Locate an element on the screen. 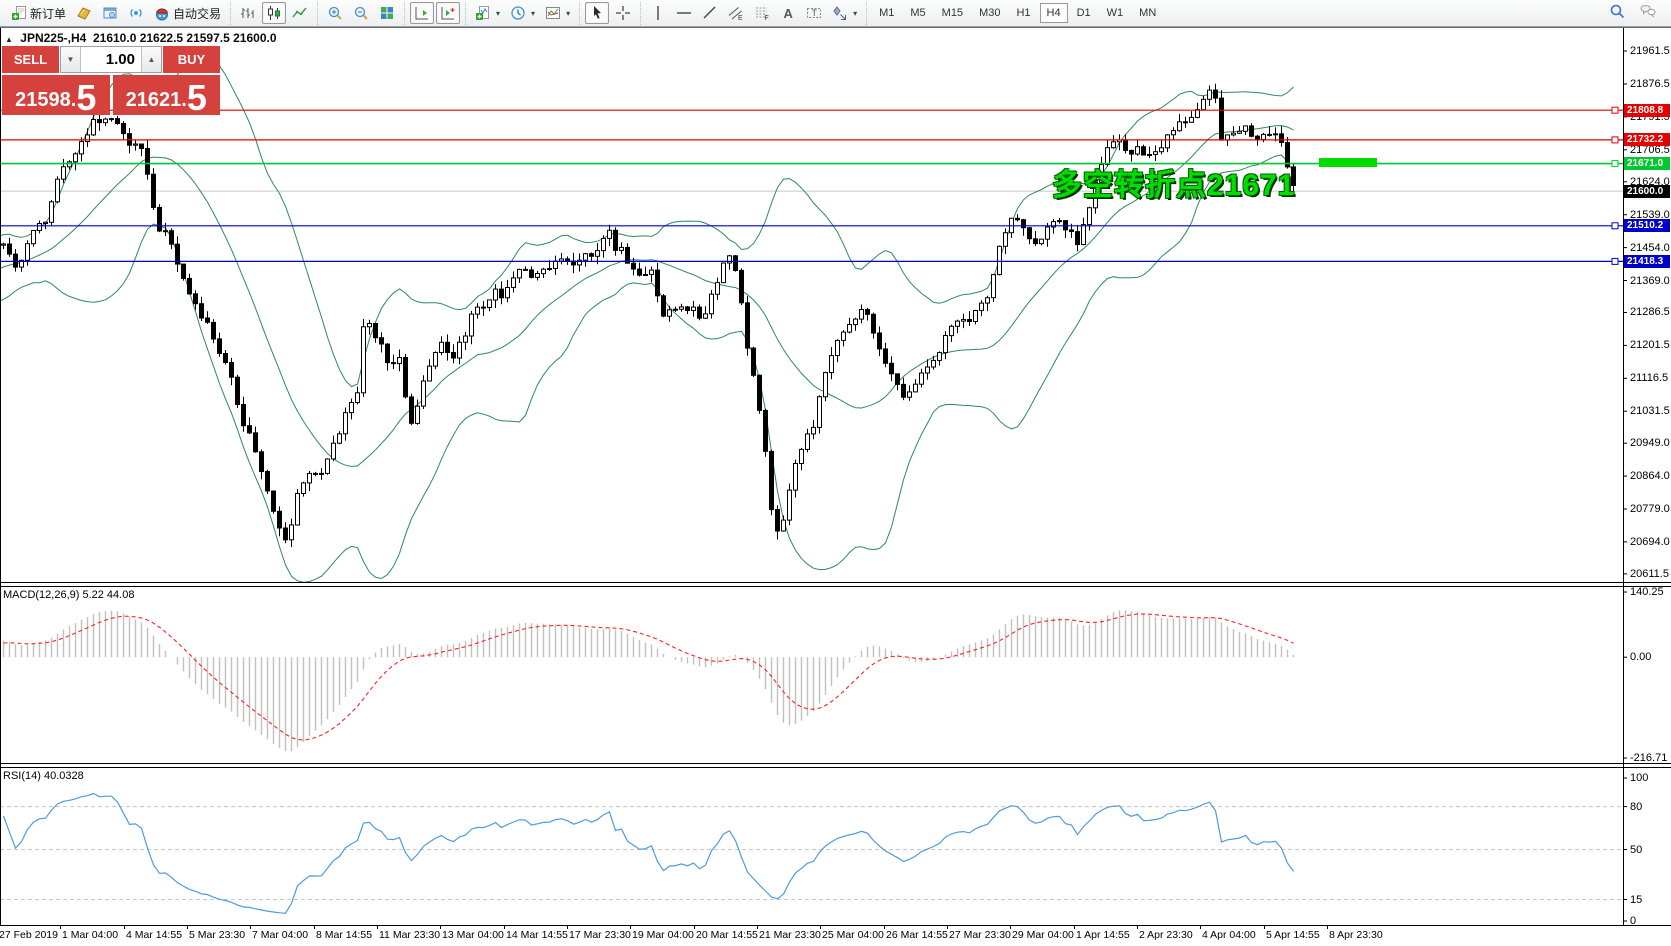 The height and width of the screenshot is (946, 1671). text-icon: A is located at coordinates (788, 13).